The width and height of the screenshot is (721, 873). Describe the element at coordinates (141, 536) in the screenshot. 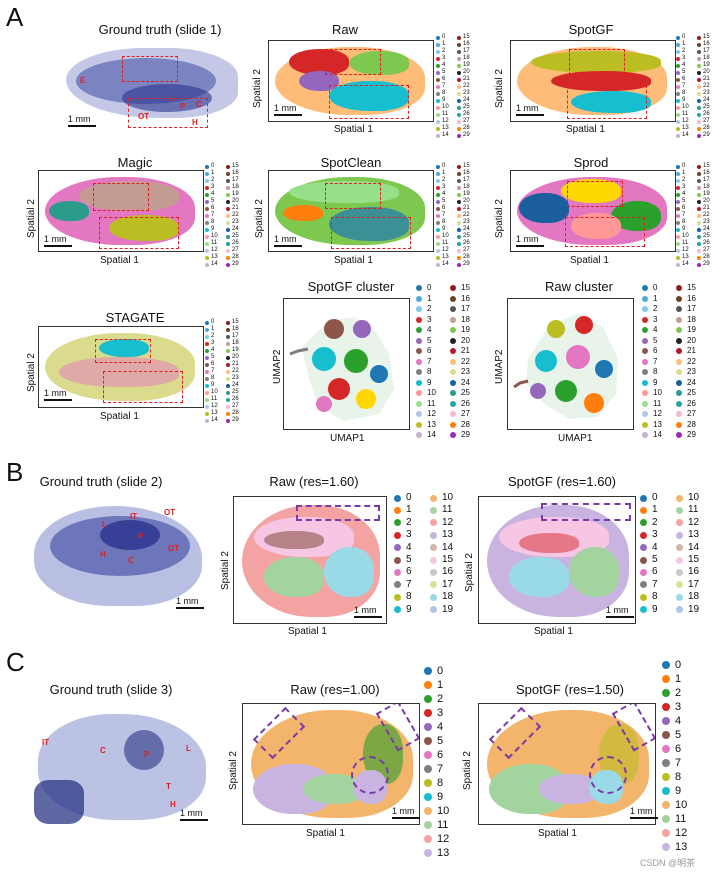

I see `region-label: P` at that location.